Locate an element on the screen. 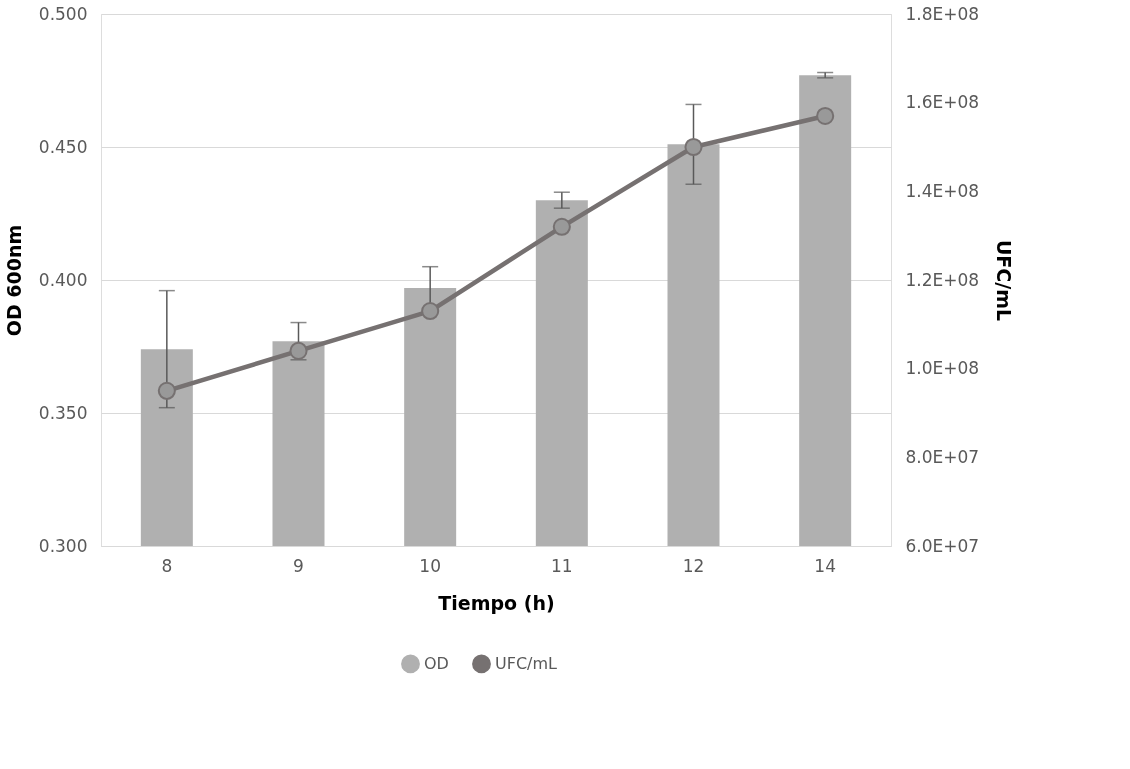 This screenshot has height=769, width=1130. y-axis-title: OD 600nm is located at coordinates (13, 280).